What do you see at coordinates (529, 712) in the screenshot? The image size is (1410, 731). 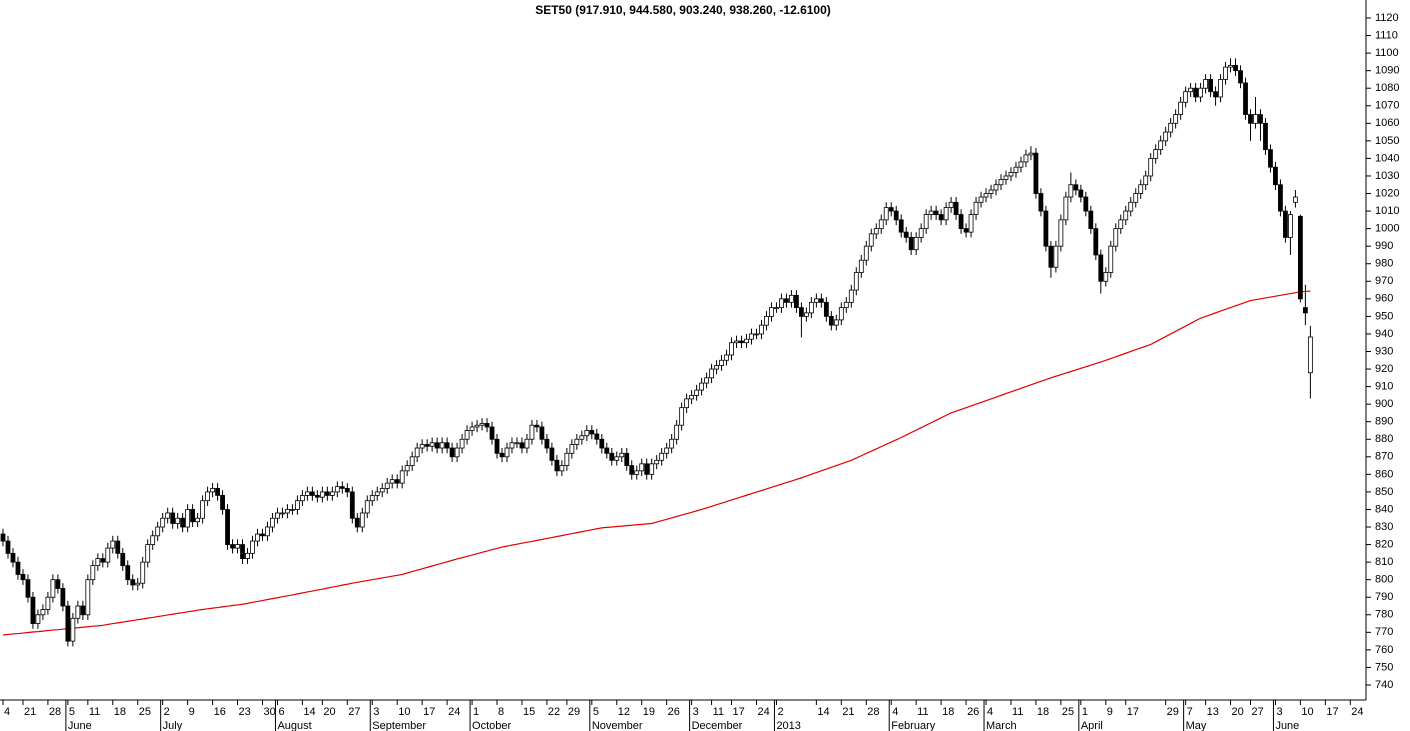 I see `x-tick-label: 15` at bounding box center [529, 712].